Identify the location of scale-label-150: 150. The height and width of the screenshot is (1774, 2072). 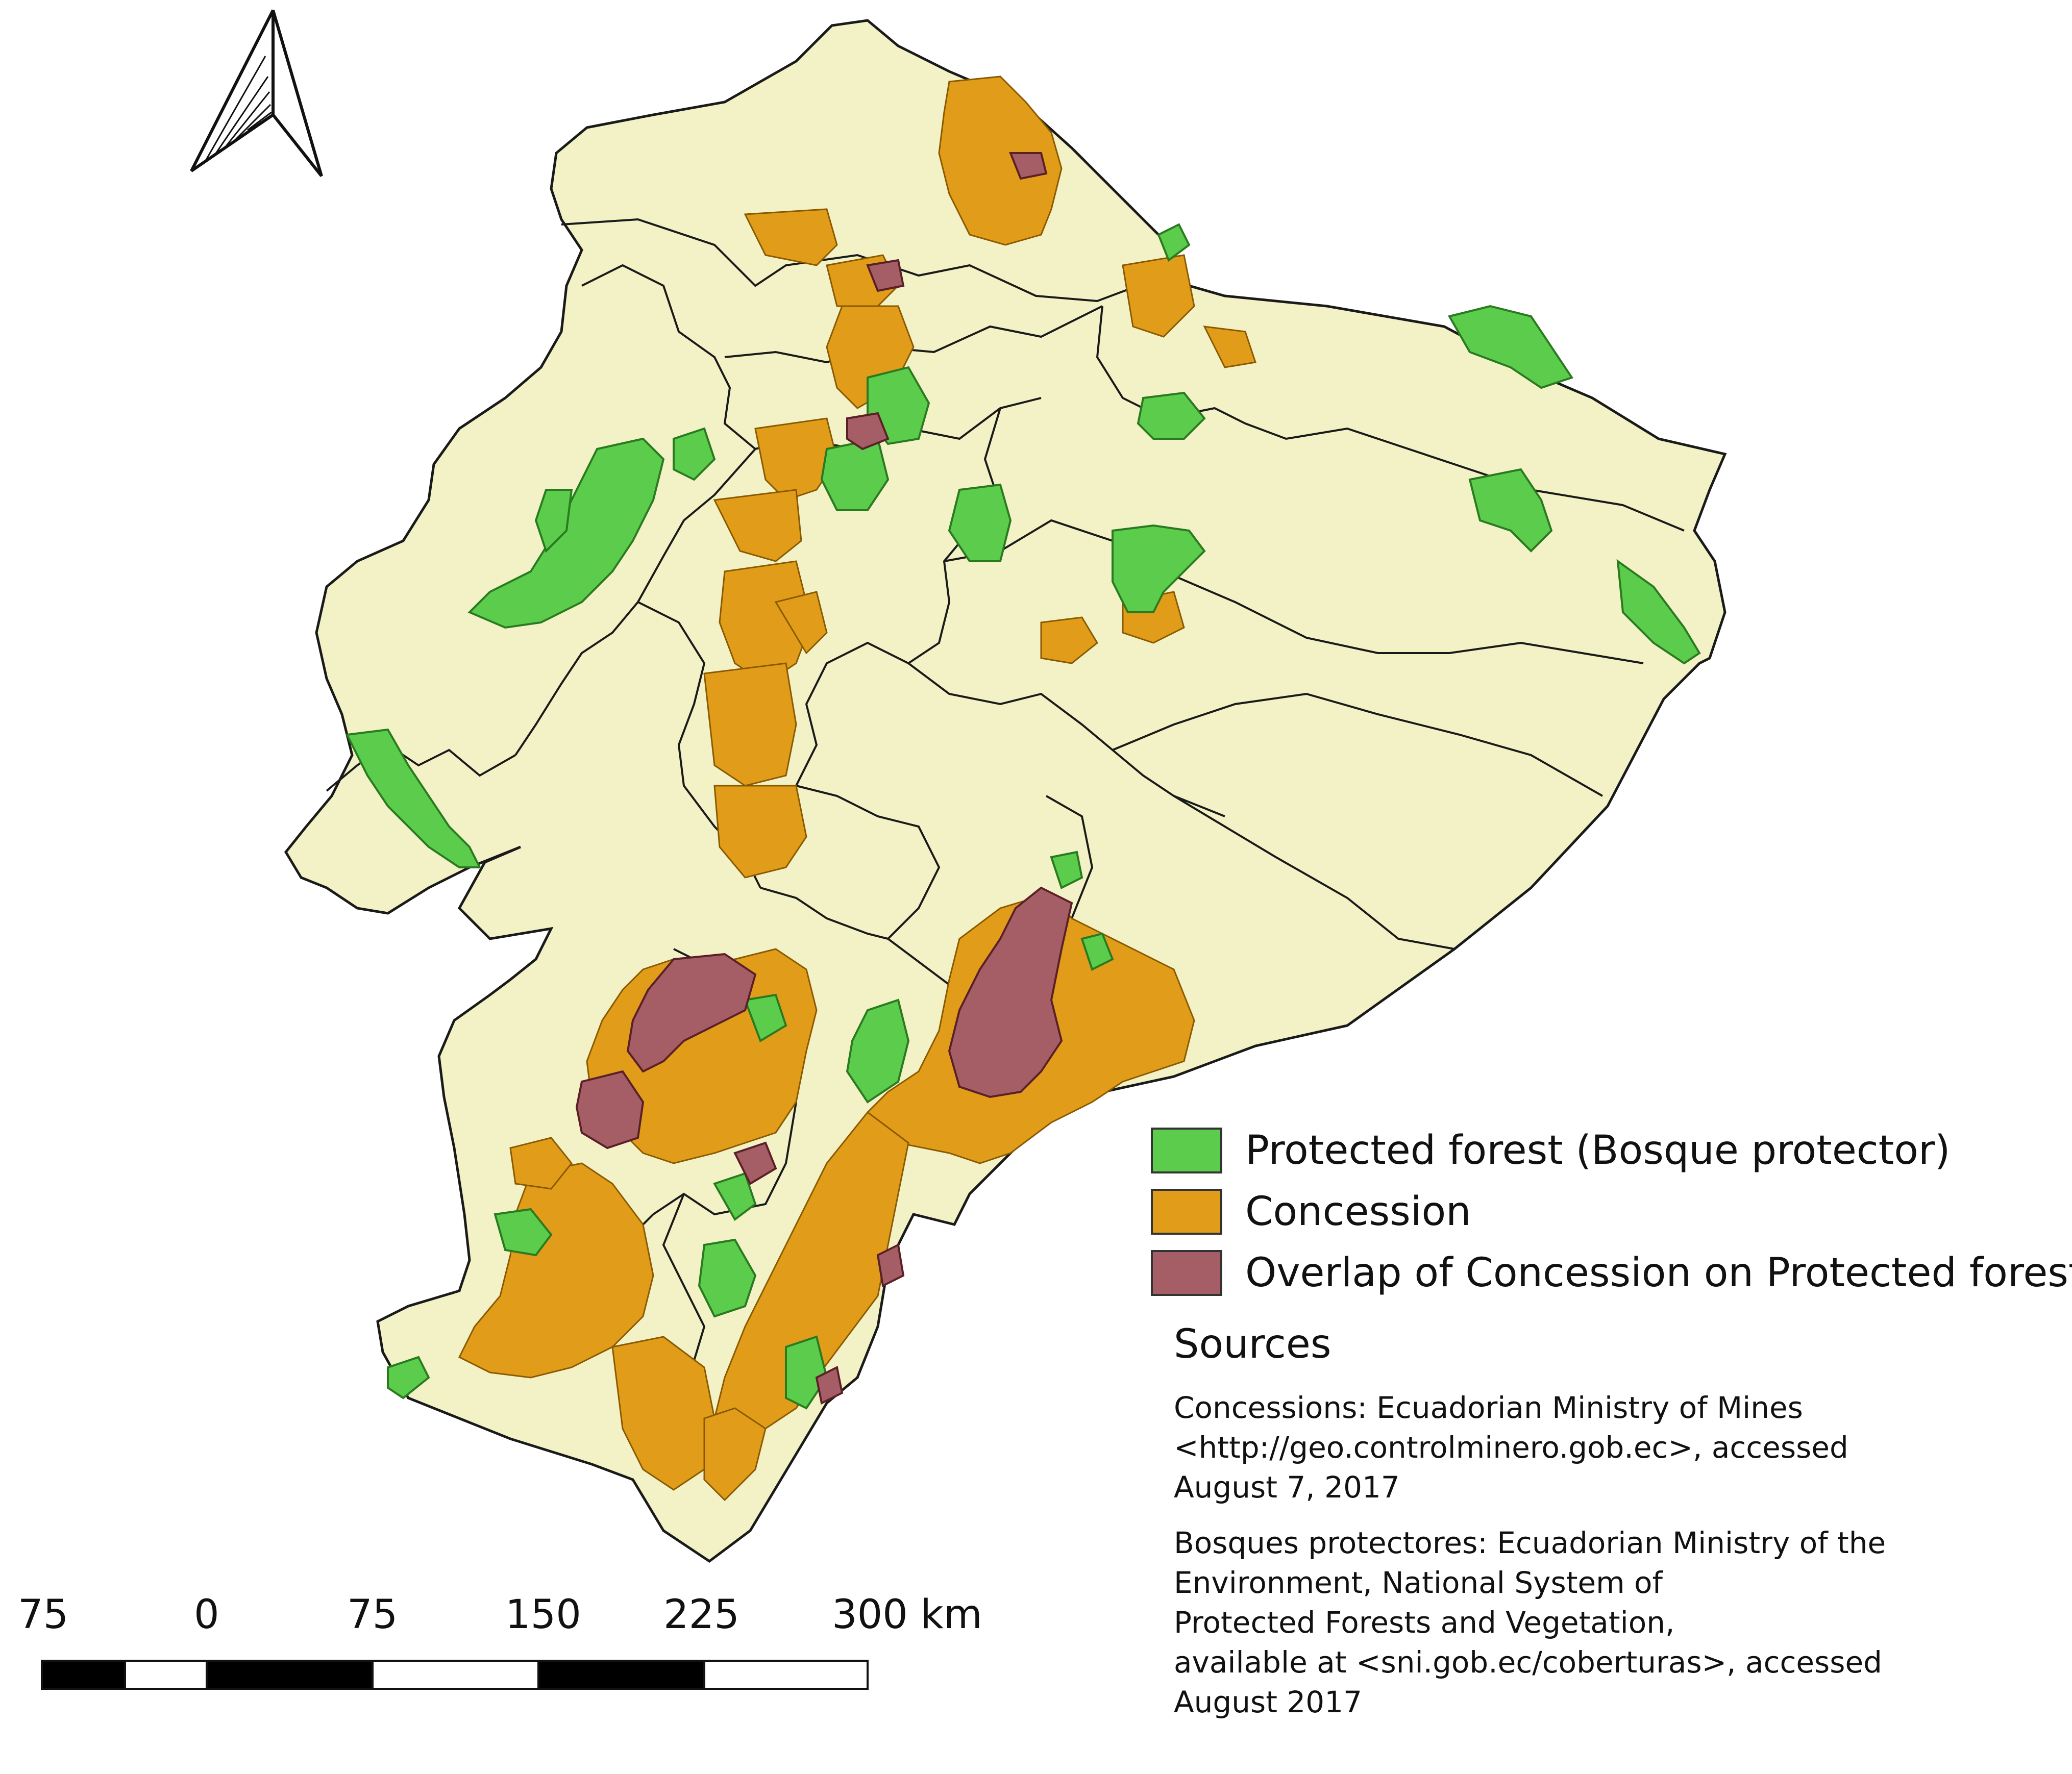
(543, 1615).